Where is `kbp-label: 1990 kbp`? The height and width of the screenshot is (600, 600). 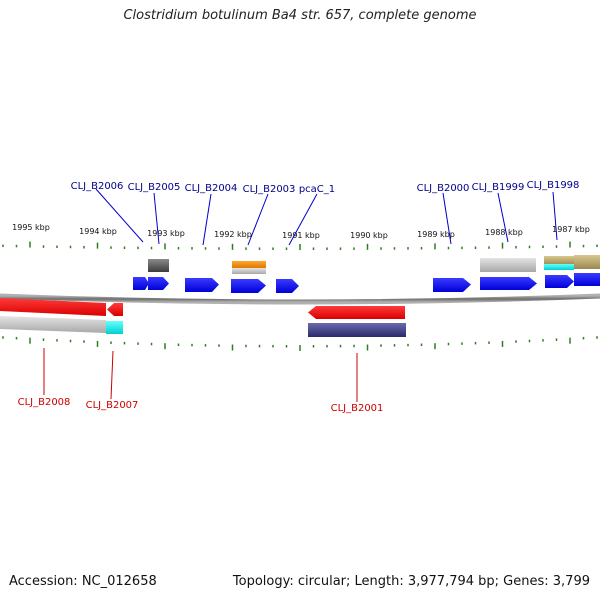
kbp-label: 1990 kbp is located at coordinates (369, 235).